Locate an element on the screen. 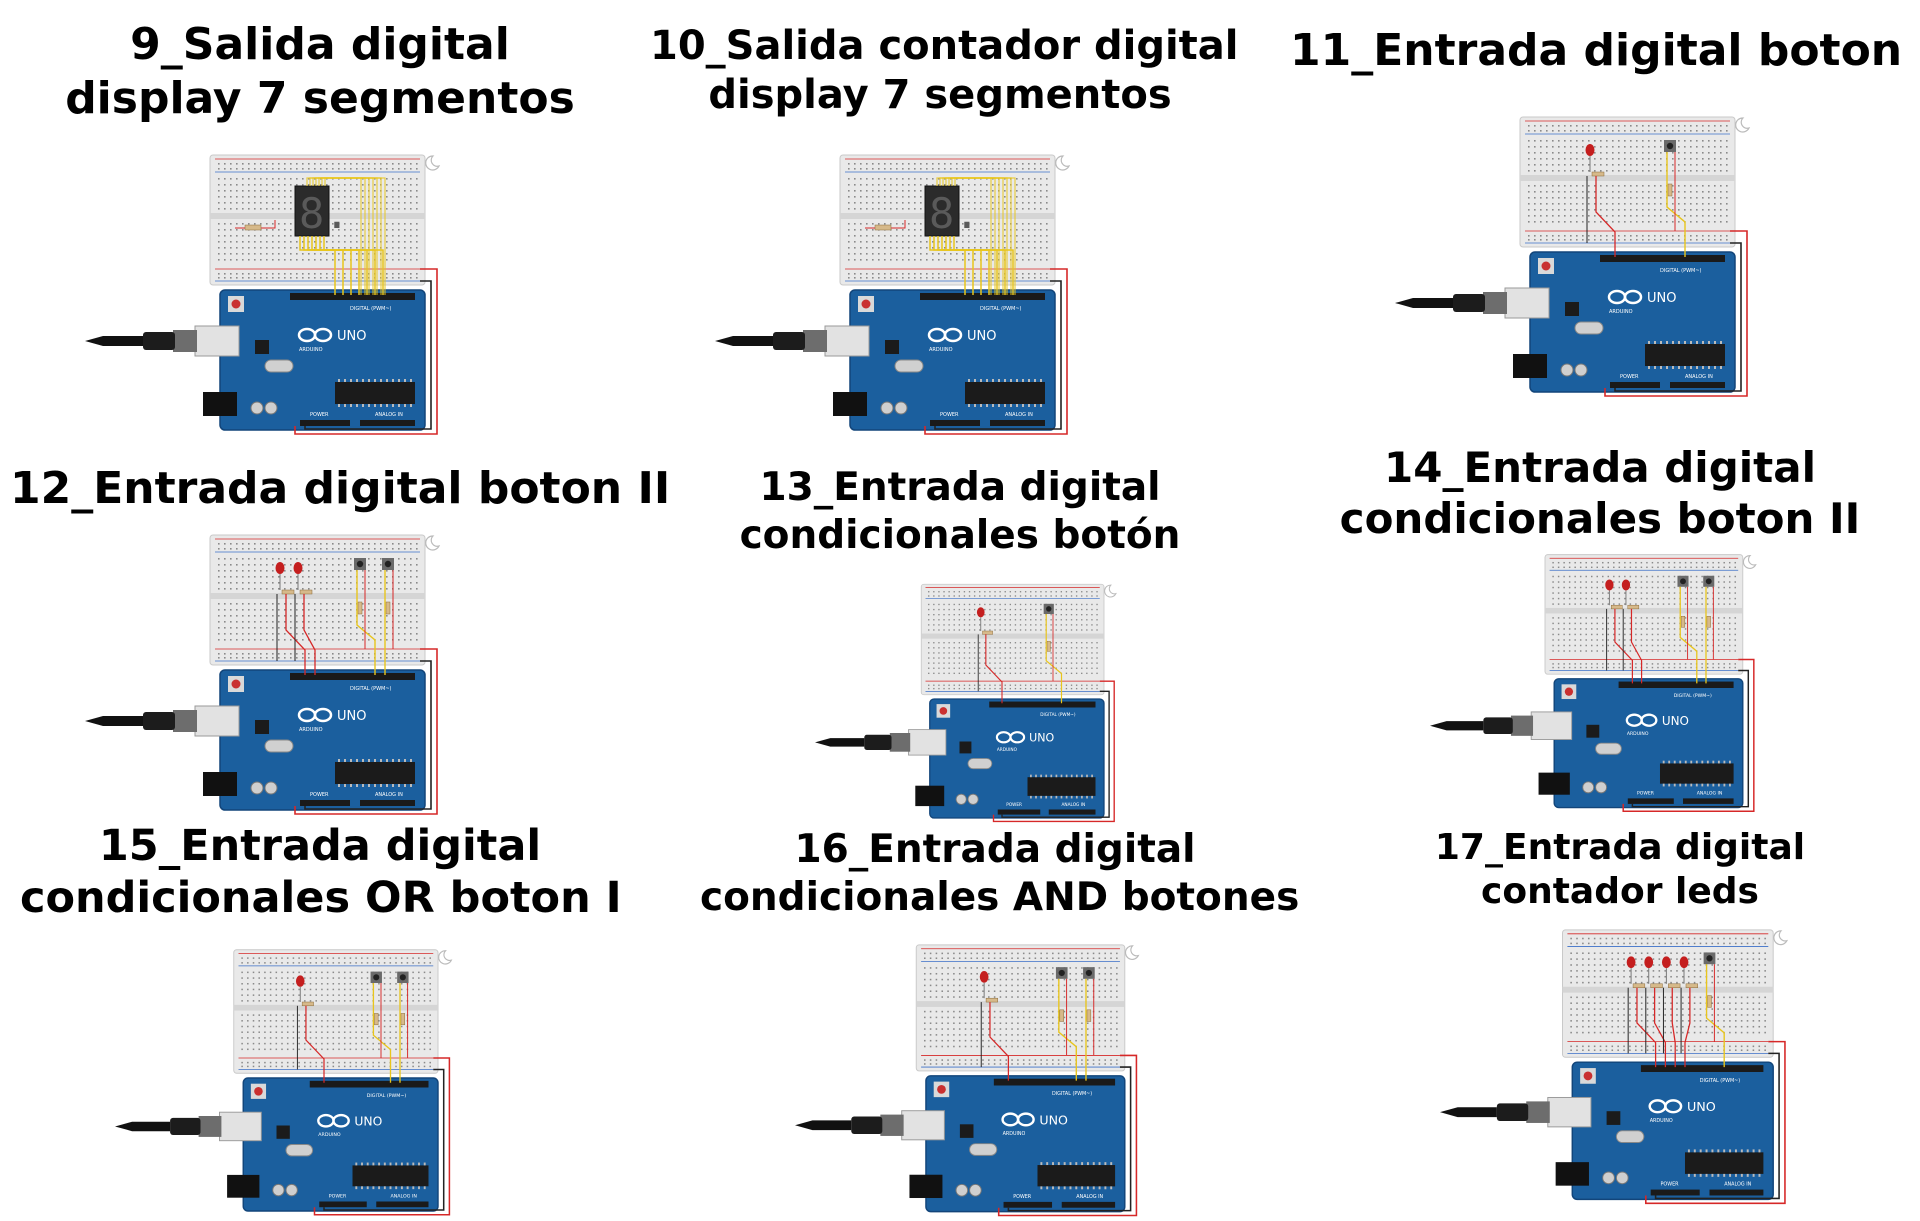 The height and width of the screenshot is (1221, 1920). panel-13-title: 13_Entrada digital condicionales botón is located at coordinates (960, 511).